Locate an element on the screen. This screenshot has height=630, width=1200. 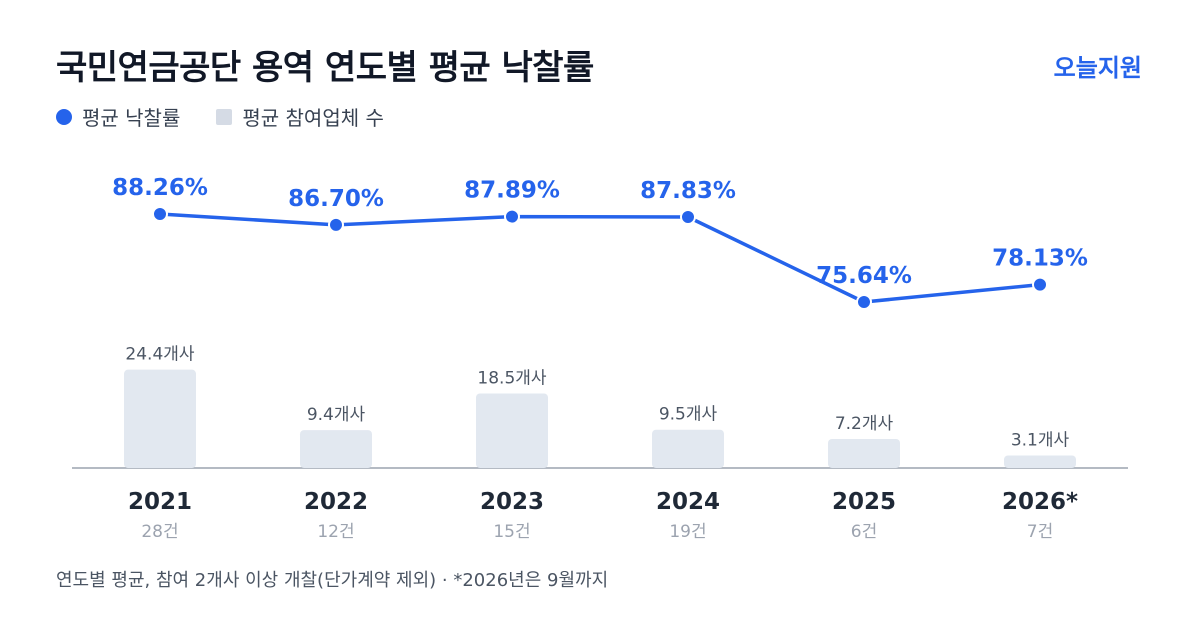
bar-2022 is located at coordinates (336, 449).